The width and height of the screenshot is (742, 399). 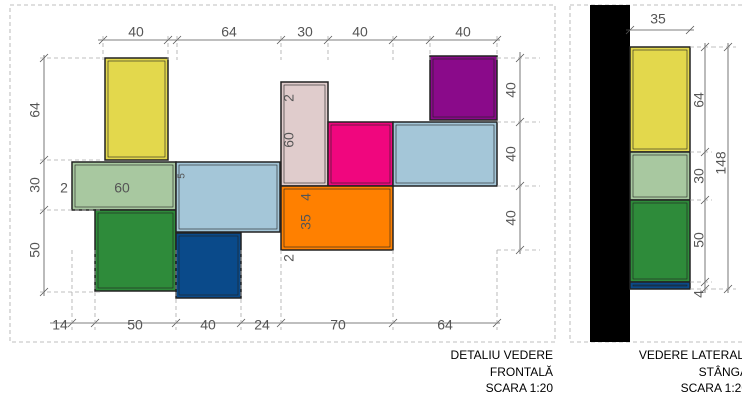 I want to click on caption: VEDERE LATERALĂ, so click(x=690, y=354).